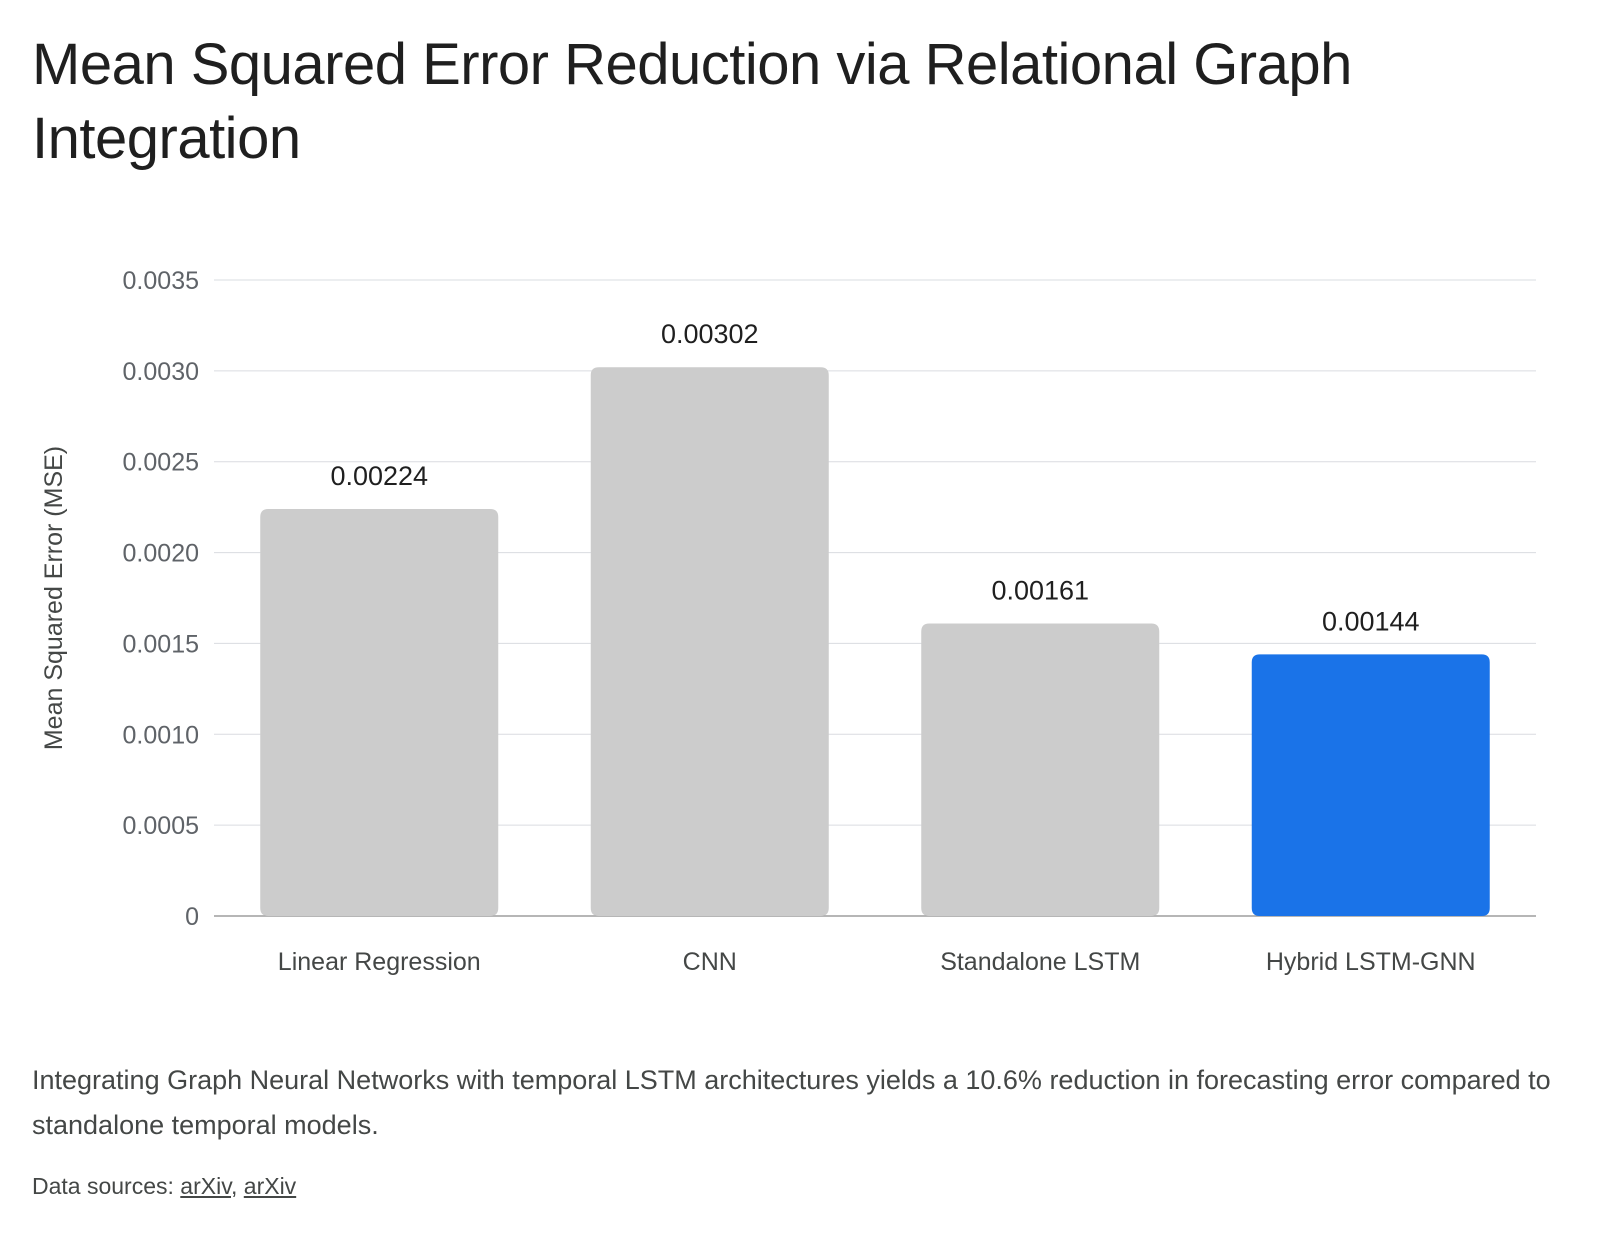 Image resolution: width=1600 pixels, height=1258 pixels. I want to click on bar-linear-regression, so click(379, 712).